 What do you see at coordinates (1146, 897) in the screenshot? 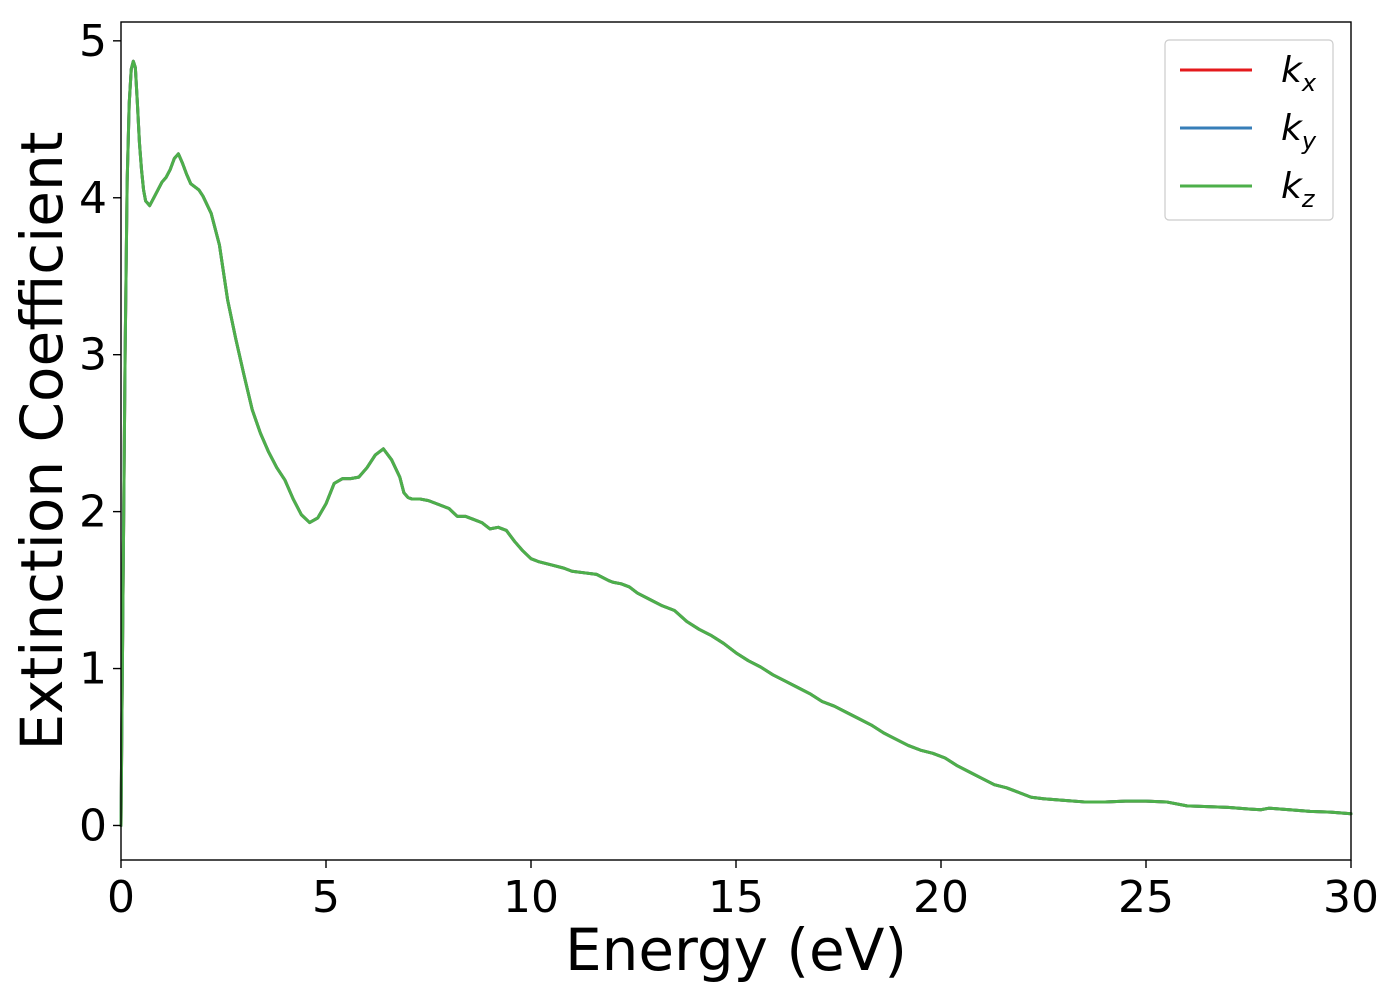
I see `x-tick-label: 25` at bounding box center [1146, 897].